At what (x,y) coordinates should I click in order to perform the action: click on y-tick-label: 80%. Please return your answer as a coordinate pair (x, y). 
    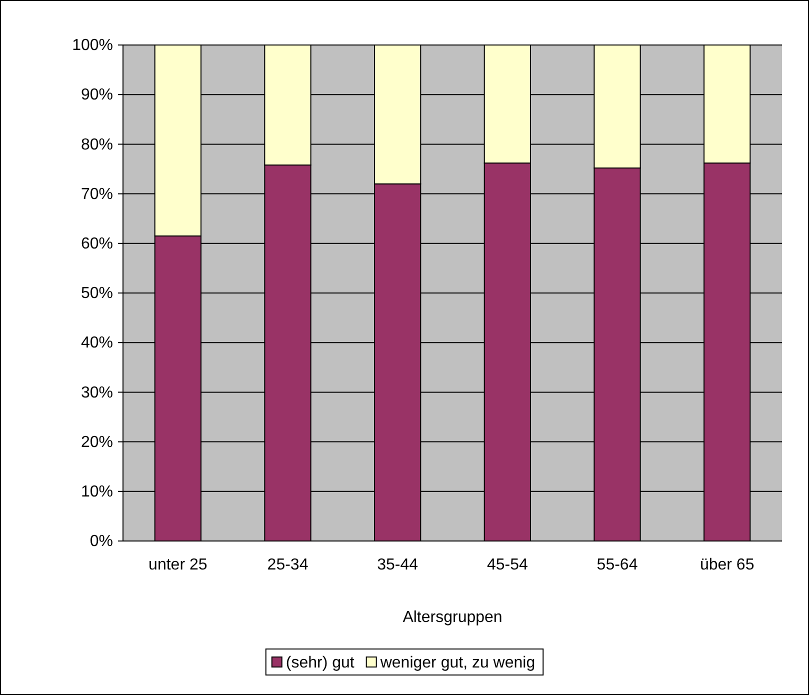
    Looking at the image, I should click on (96, 145).